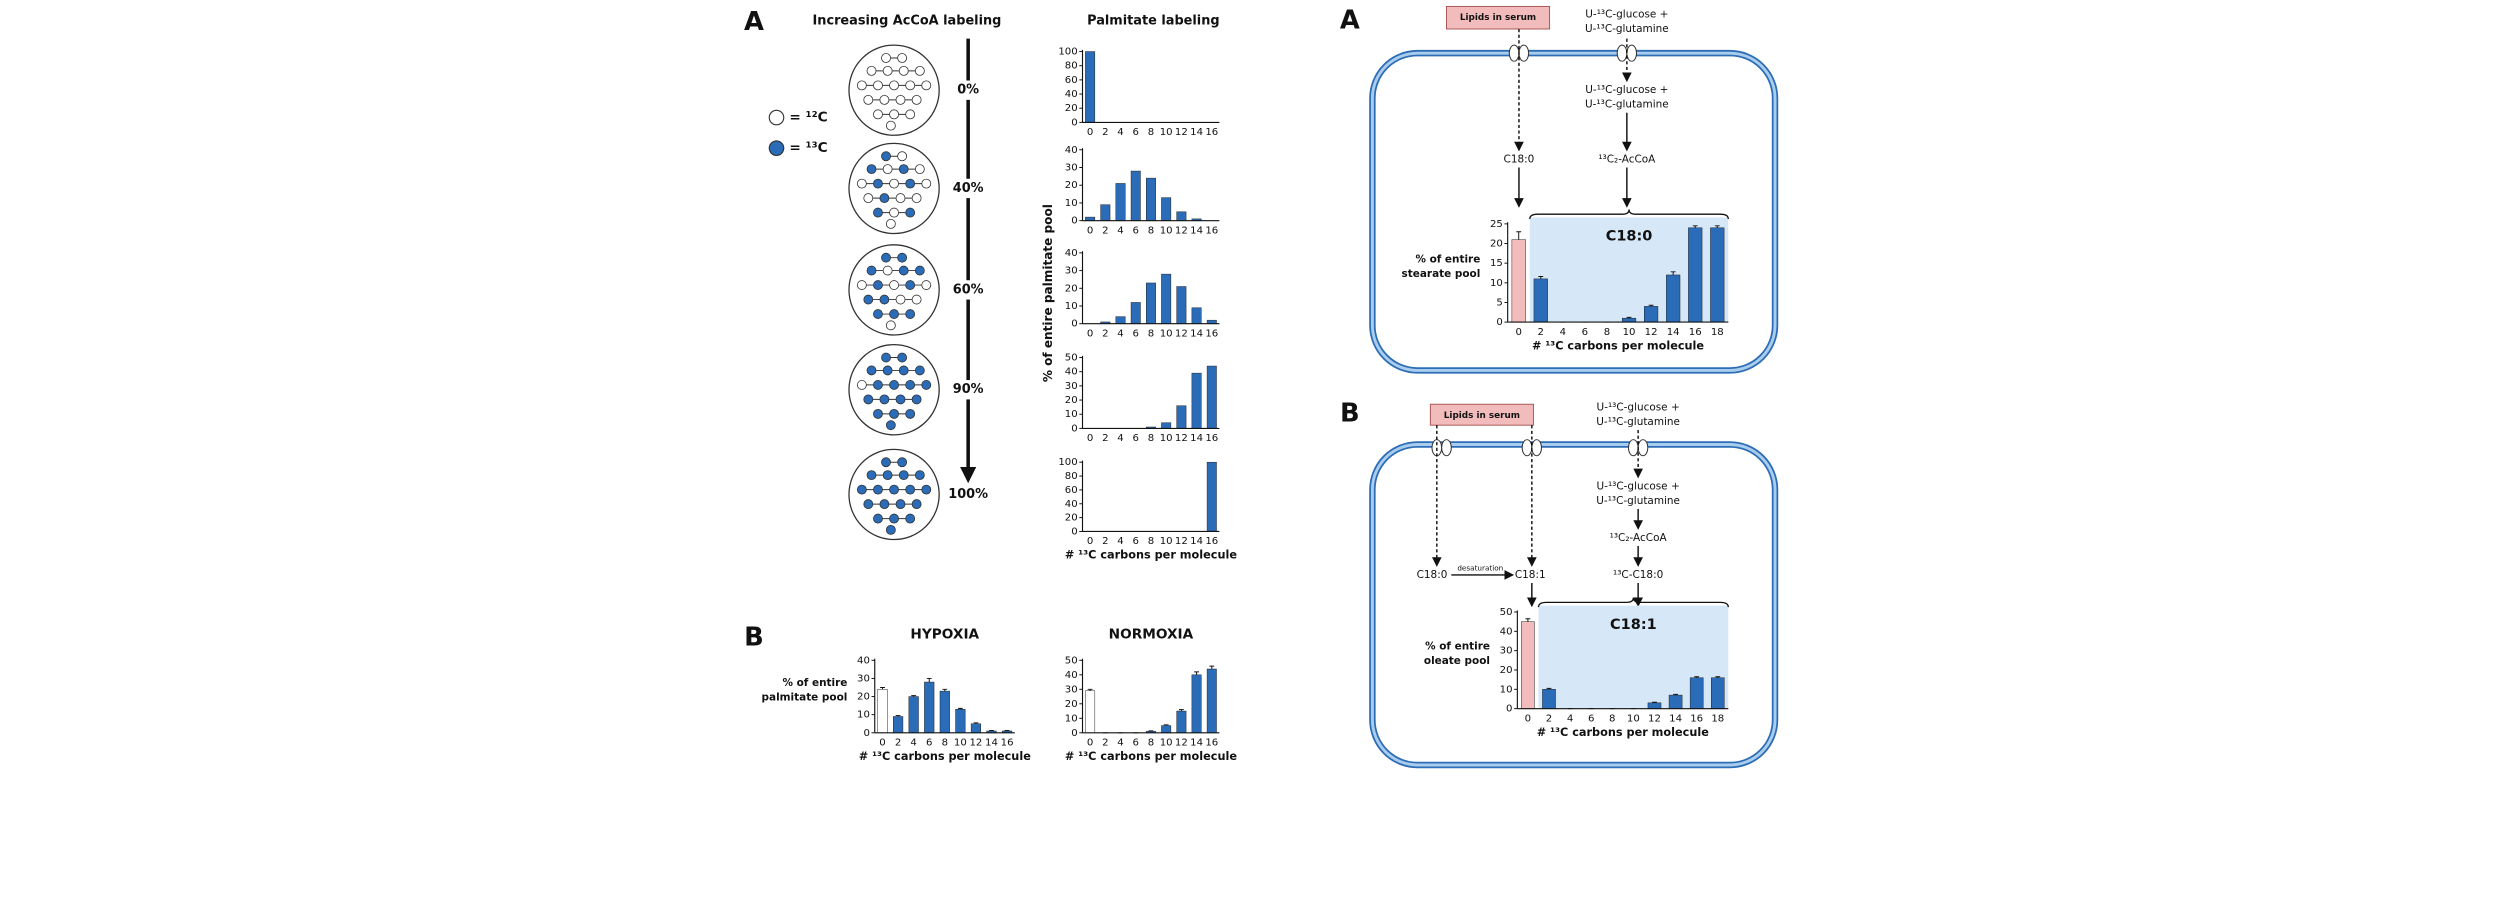  Describe the element at coordinates (1639, 538) in the screenshot. I see `metabolite-label: ¹³C₂-AcCoA` at that location.